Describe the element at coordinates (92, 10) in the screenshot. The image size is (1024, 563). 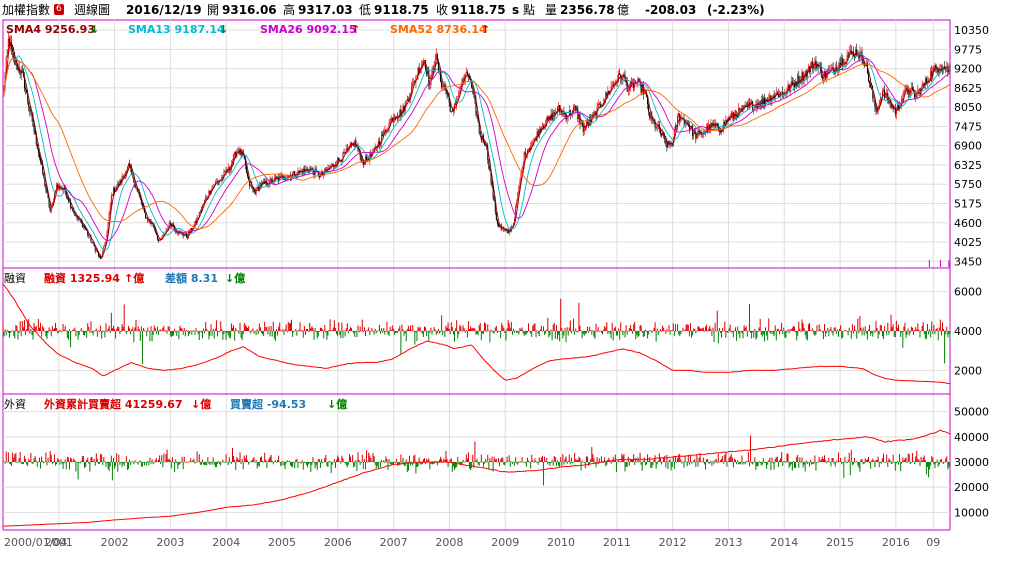
I see `period-label: 週線圖` at that location.